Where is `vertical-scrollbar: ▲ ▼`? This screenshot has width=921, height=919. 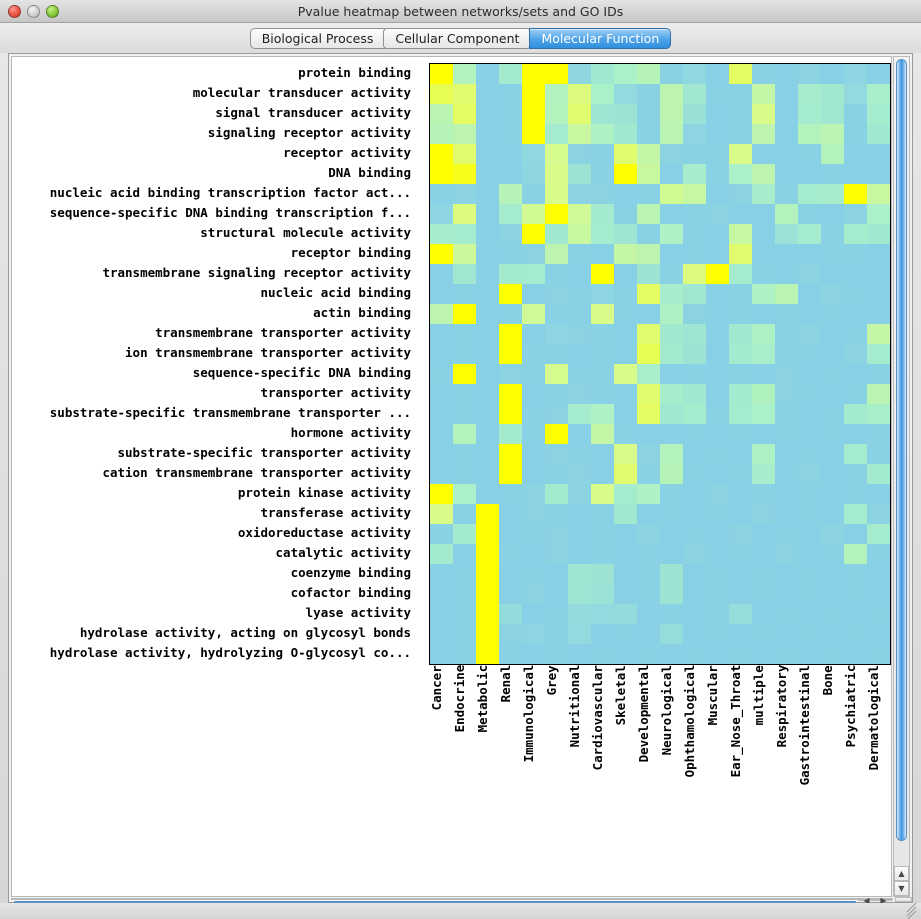
vertical-scrollbar: ▲ ▼ is located at coordinates (901, 476).